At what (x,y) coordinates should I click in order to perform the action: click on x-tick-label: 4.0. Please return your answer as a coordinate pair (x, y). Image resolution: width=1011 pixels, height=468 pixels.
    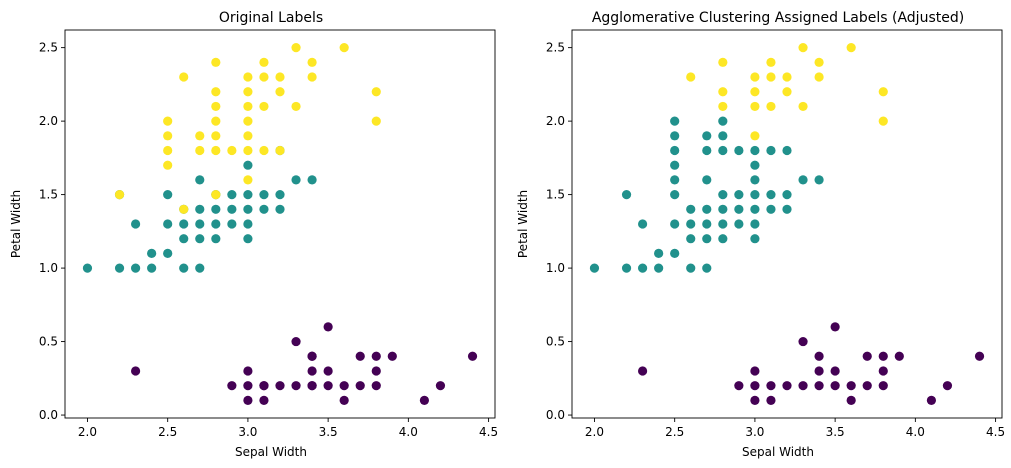
    Looking at the image, I should click on (915, 432).